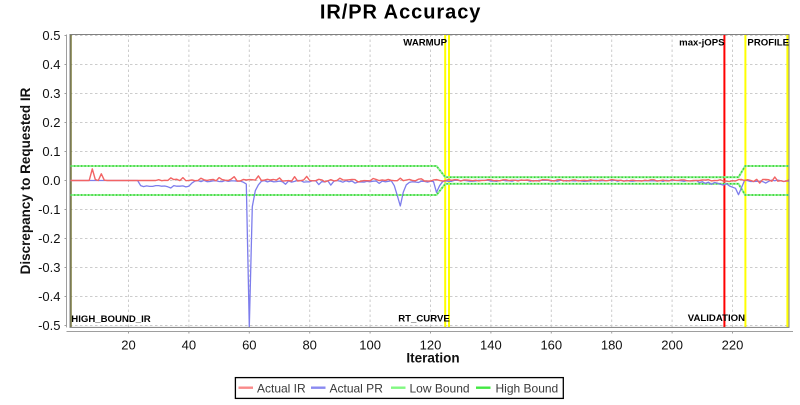 The width and height of the screenshot is (800, 405). What do you see at coordinates (425, 43) in the screenshot?
I see `svg-text: WARMUP` at bounding box center [425, 43].